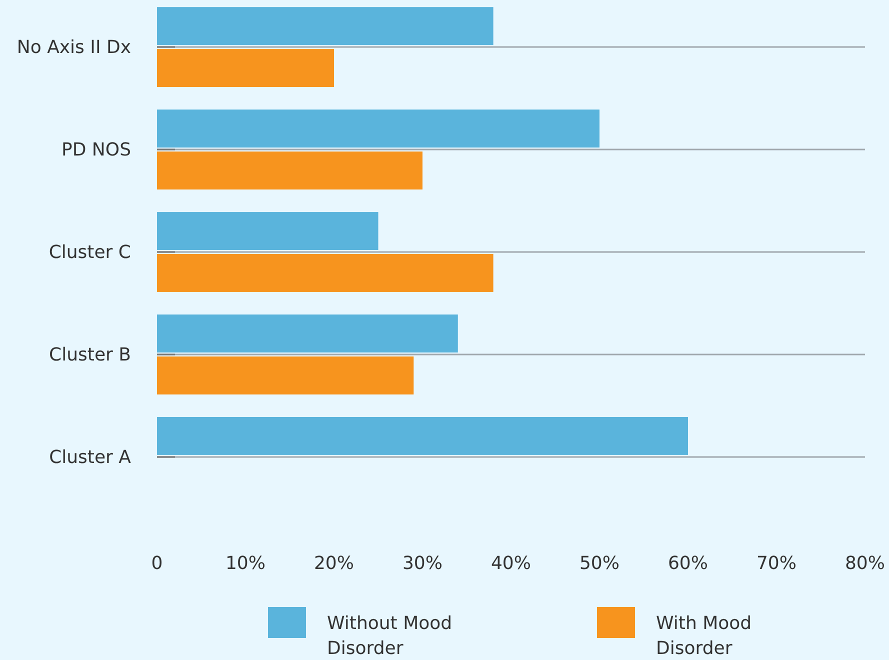 This screenshot has height=660, width=889. I want to click on y-tick-label: Cluster B, so click(90, 355).